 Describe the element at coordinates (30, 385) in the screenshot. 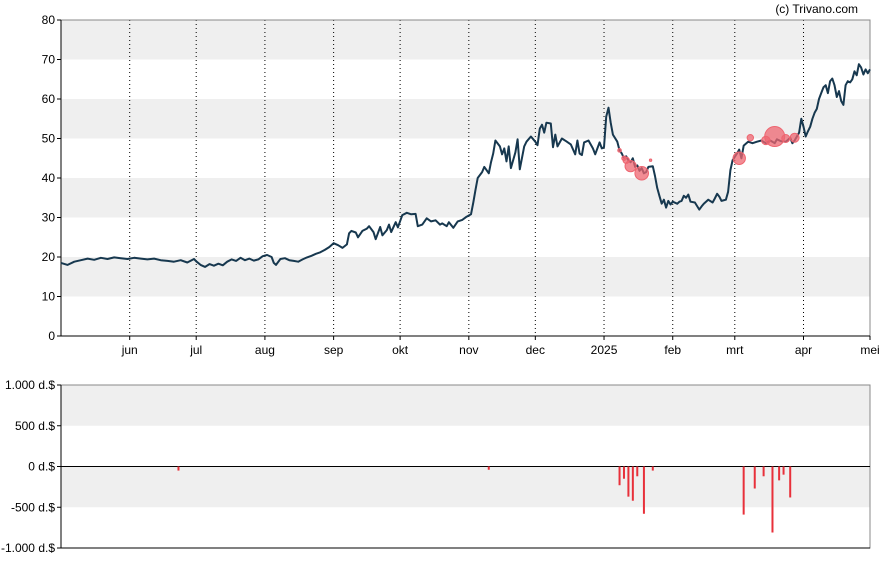

I see `volume-y-tick-label: 1.000 d.$` at that location.